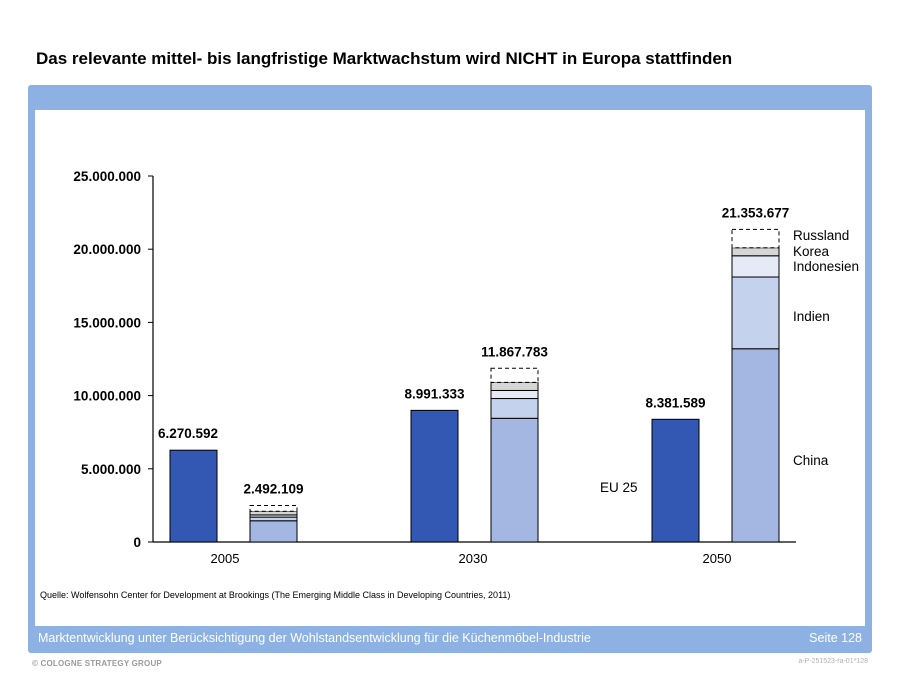  Describe the element at coordinates (107, 396) in the screenshot. I see `y-tick-label: 10.000.000` at that location.